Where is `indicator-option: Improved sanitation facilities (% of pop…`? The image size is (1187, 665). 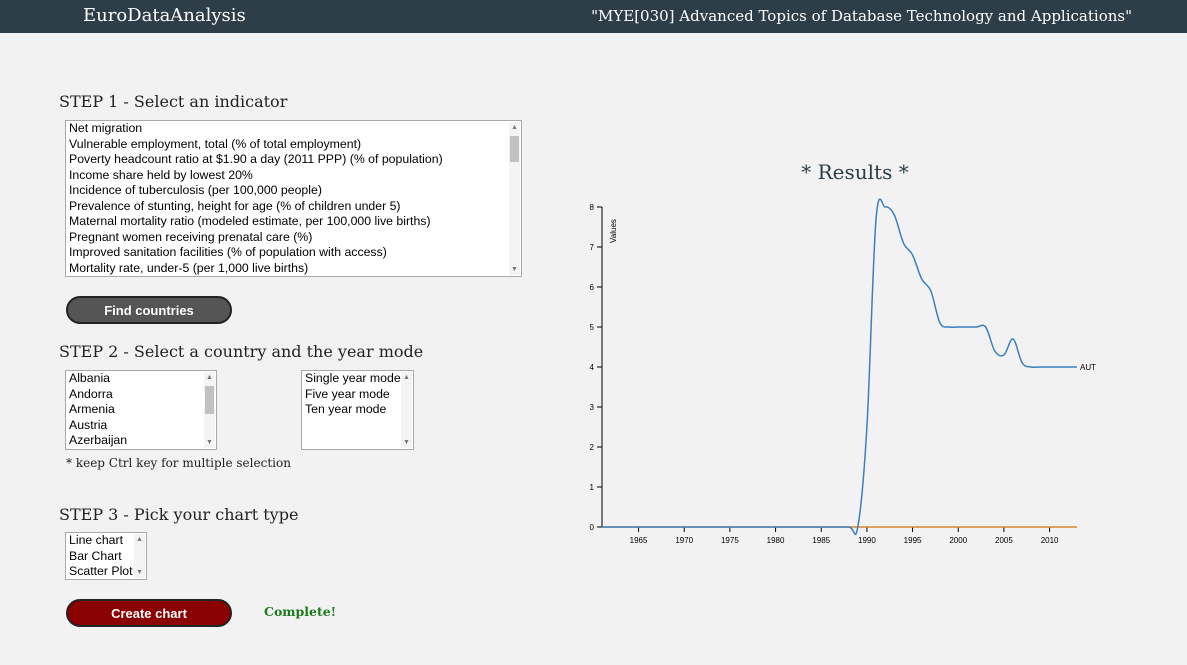 indicator-option: Improved sanitation facilities (% of pop… is located at coordinates (228, 252).